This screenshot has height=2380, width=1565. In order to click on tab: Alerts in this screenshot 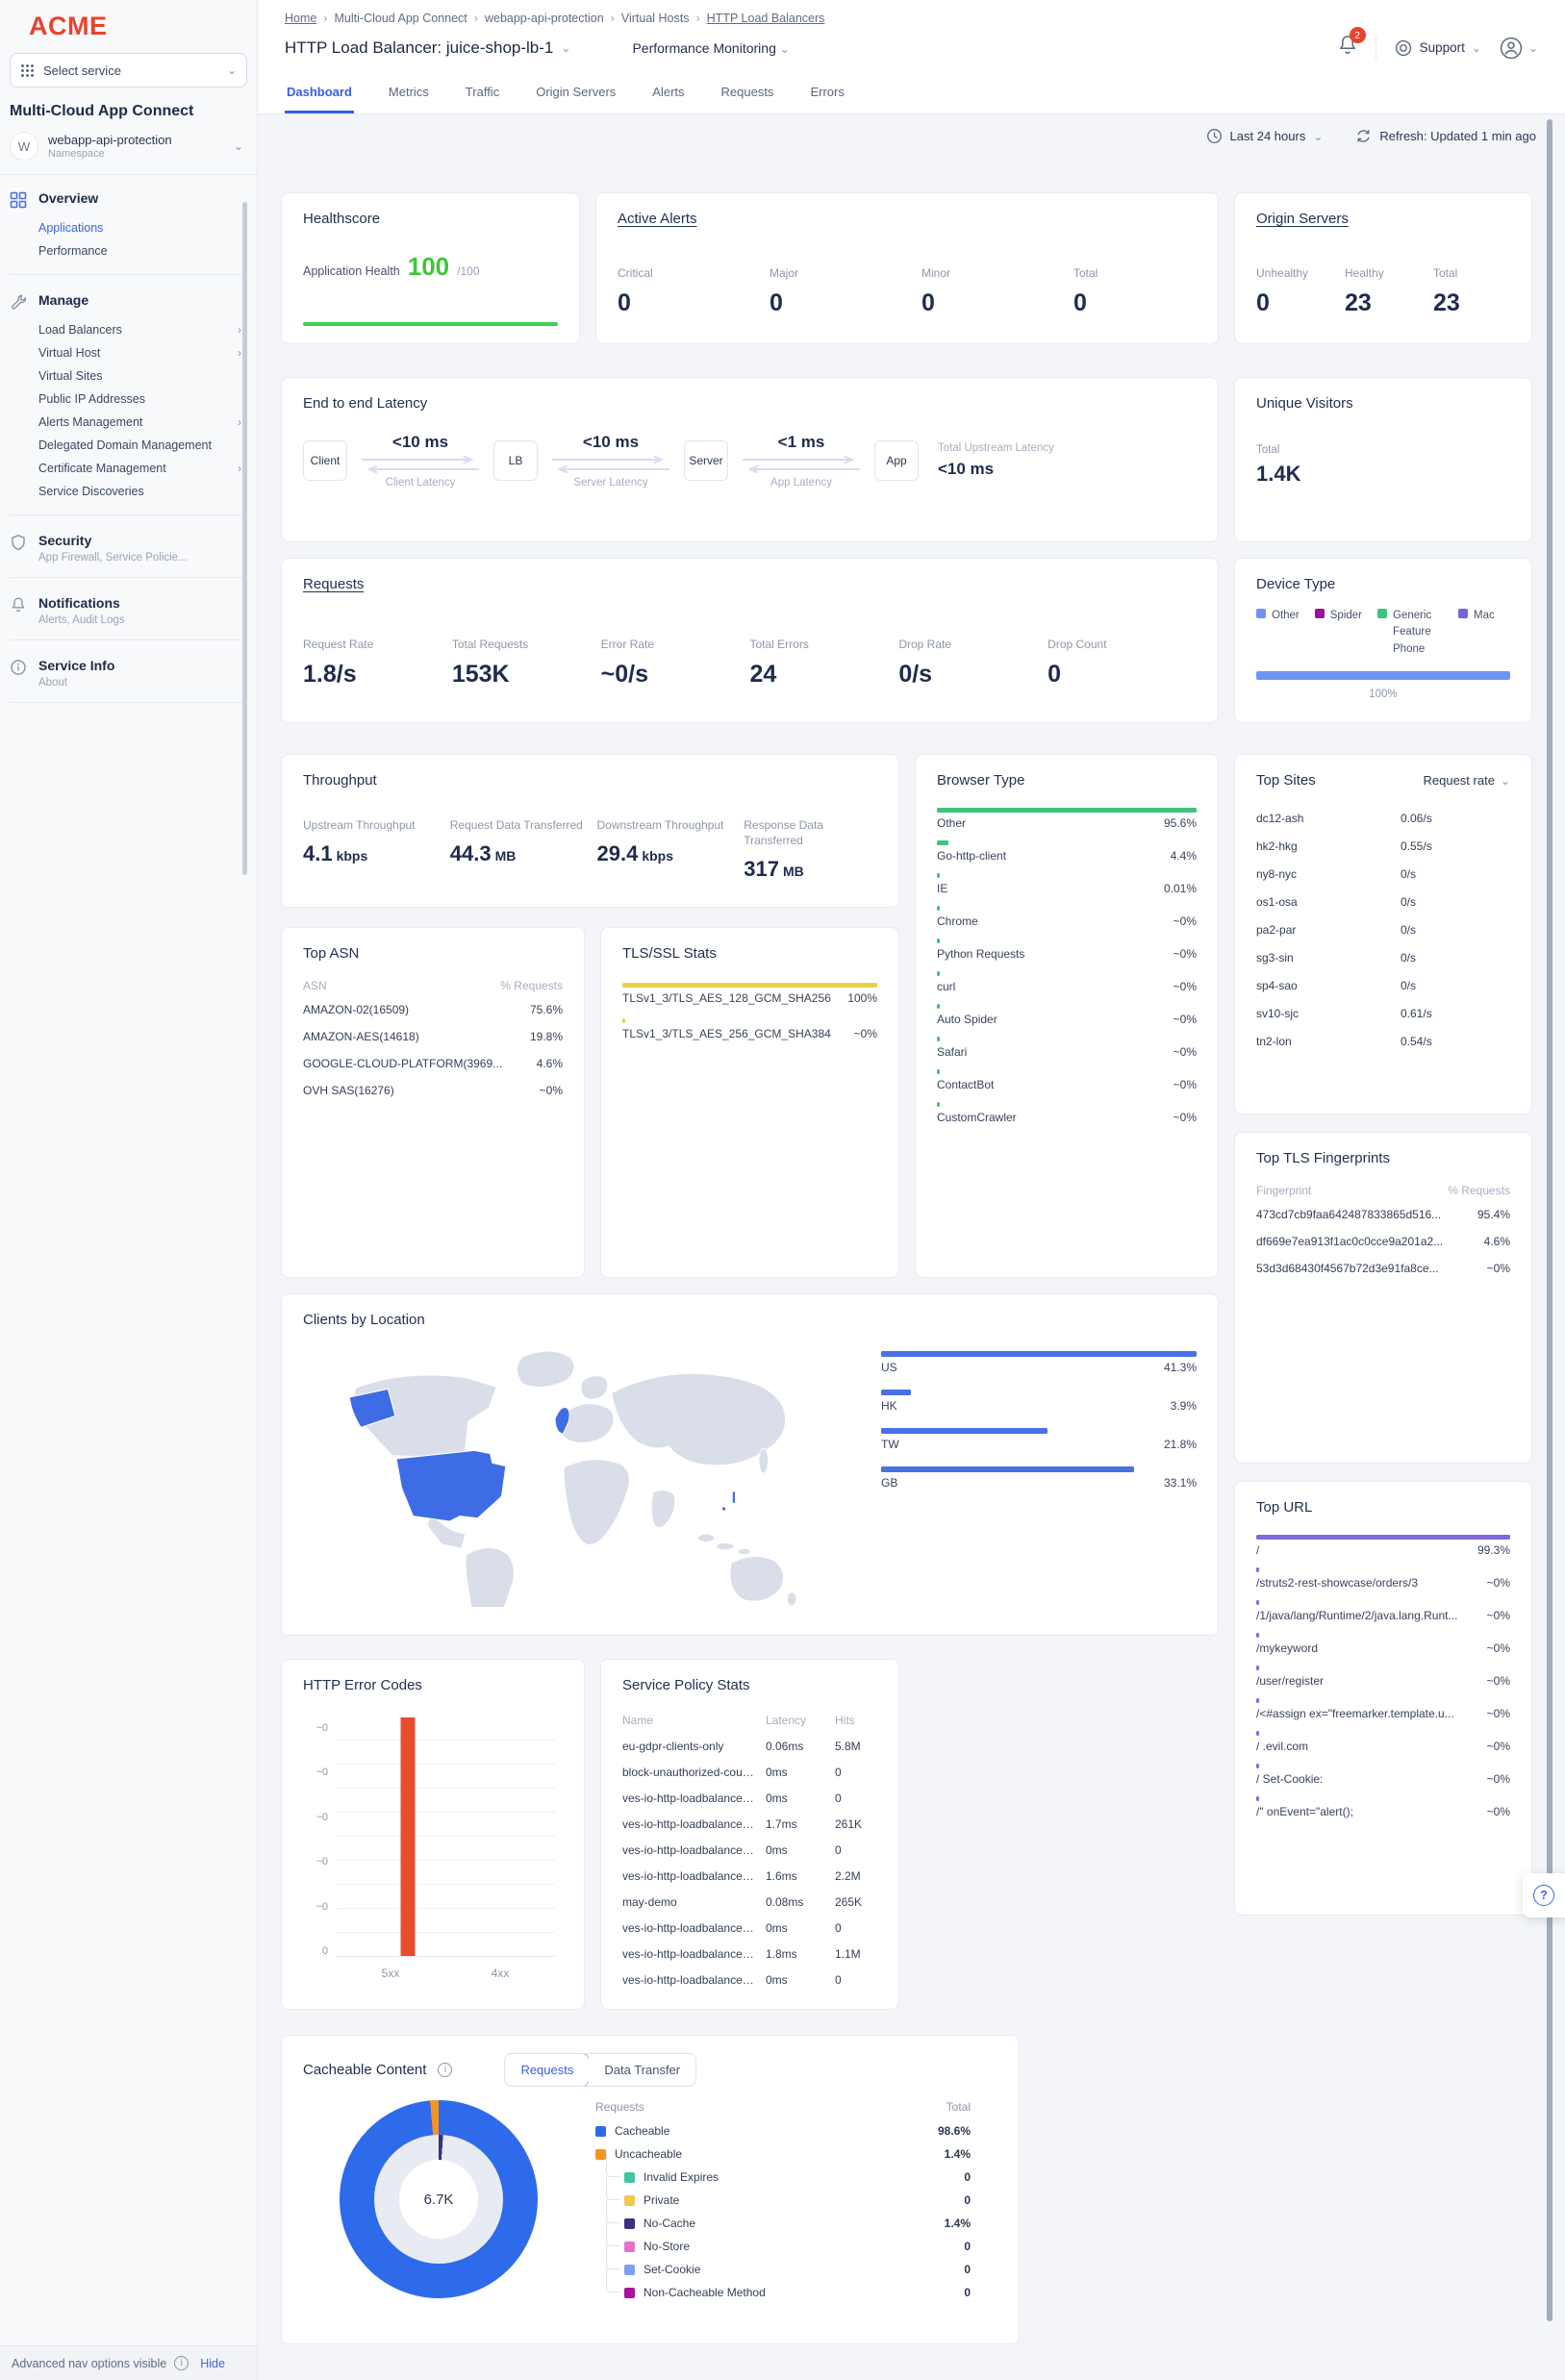, I will do `click(668, 95)`.